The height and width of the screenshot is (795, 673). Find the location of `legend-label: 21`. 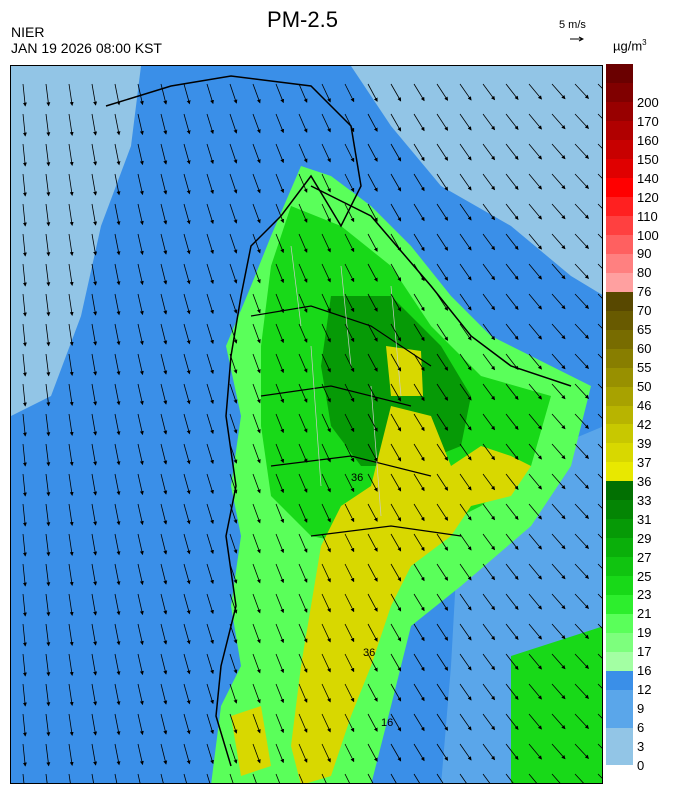

legend-label: 21 is located at coordinates (644, 614).